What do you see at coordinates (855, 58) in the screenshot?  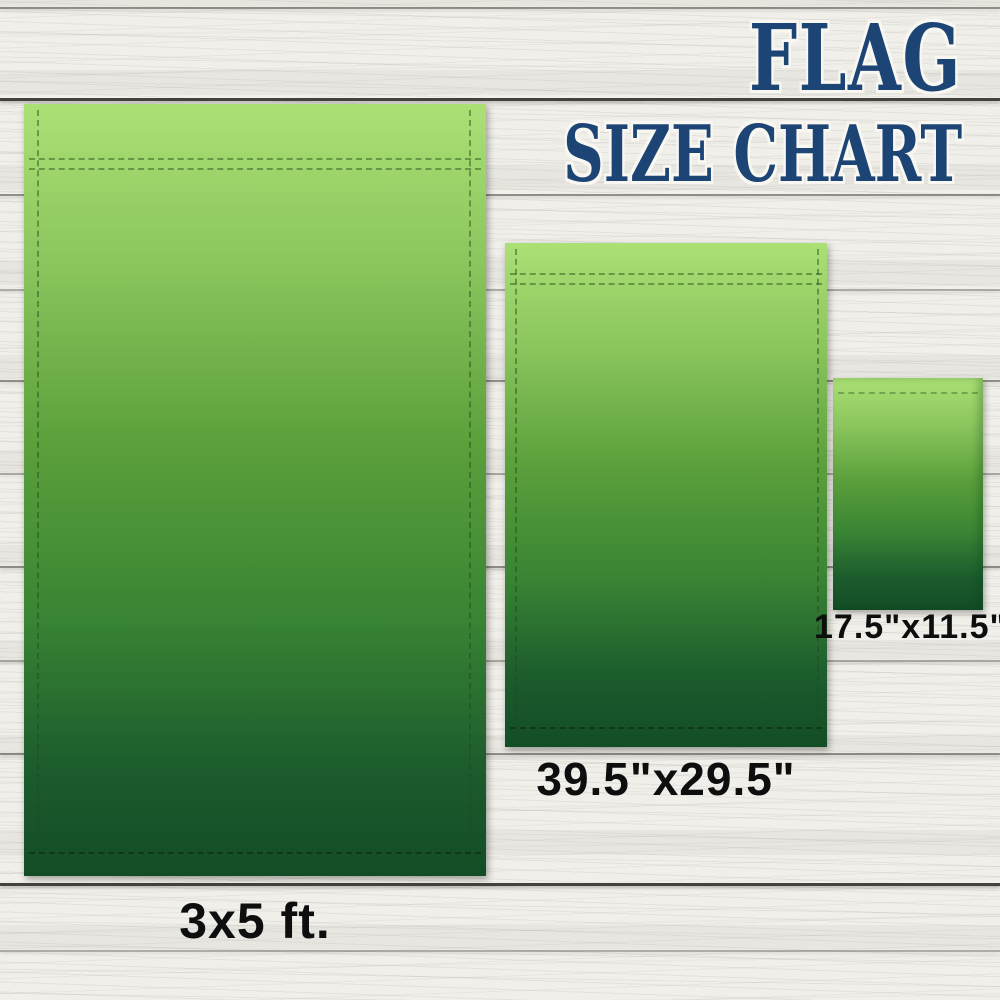 I see `title-word-flag: FLAG` at bounding box center [855, 58].